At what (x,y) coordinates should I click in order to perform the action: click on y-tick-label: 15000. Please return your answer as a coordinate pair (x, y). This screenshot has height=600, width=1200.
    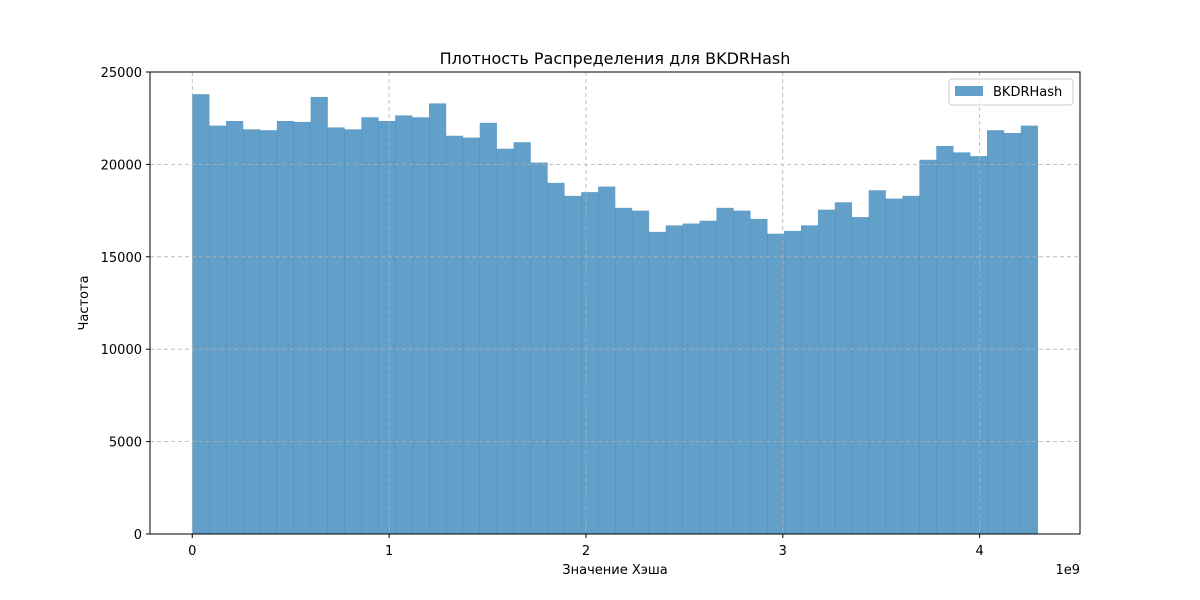
    Looking at the image, I should click on (121, 258).